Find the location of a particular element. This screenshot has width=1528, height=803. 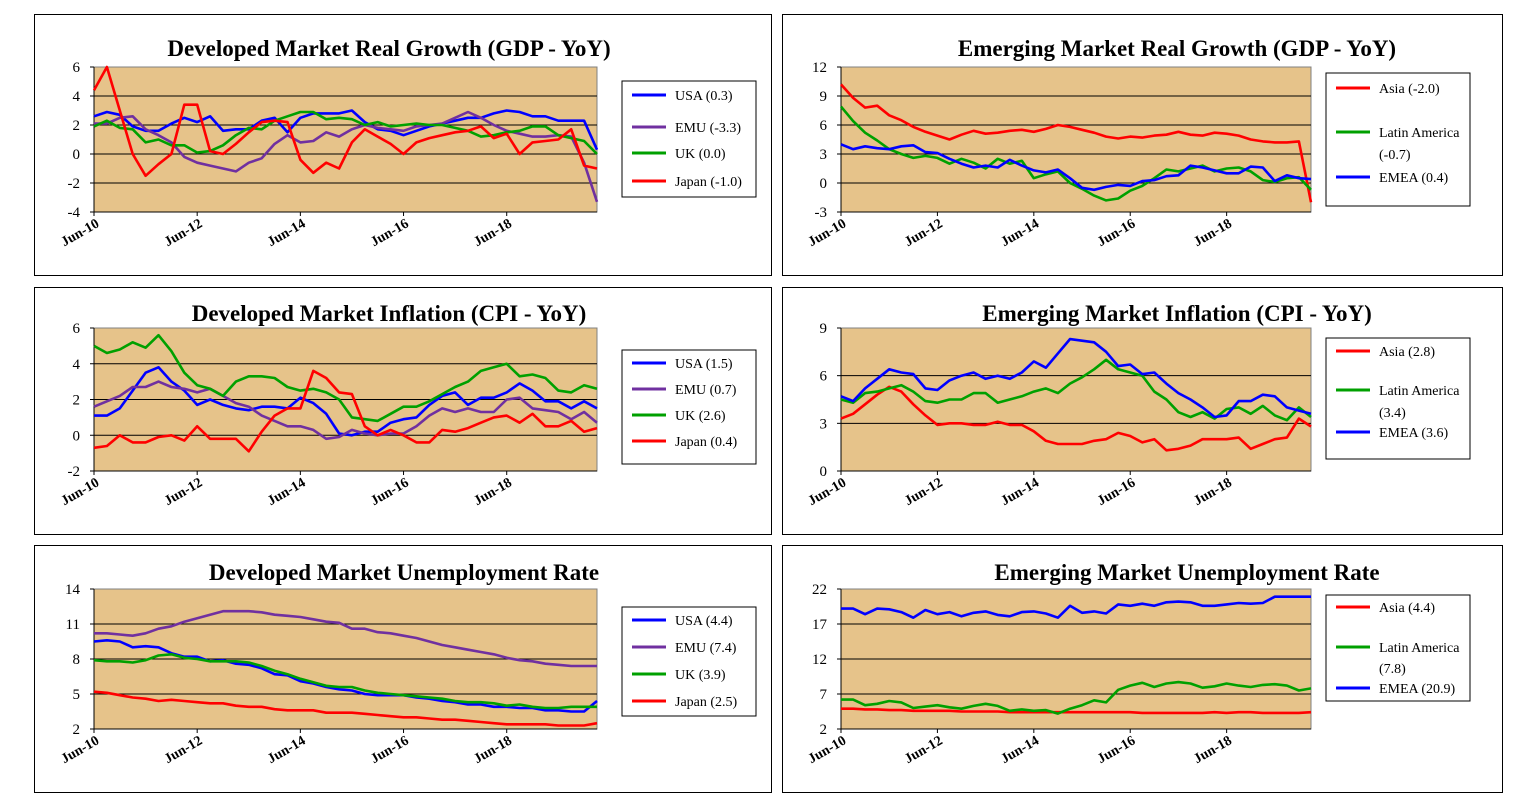

chart-title: Developed Market Real Growth (GDP - YoY) is located at coordinates (388, 48).